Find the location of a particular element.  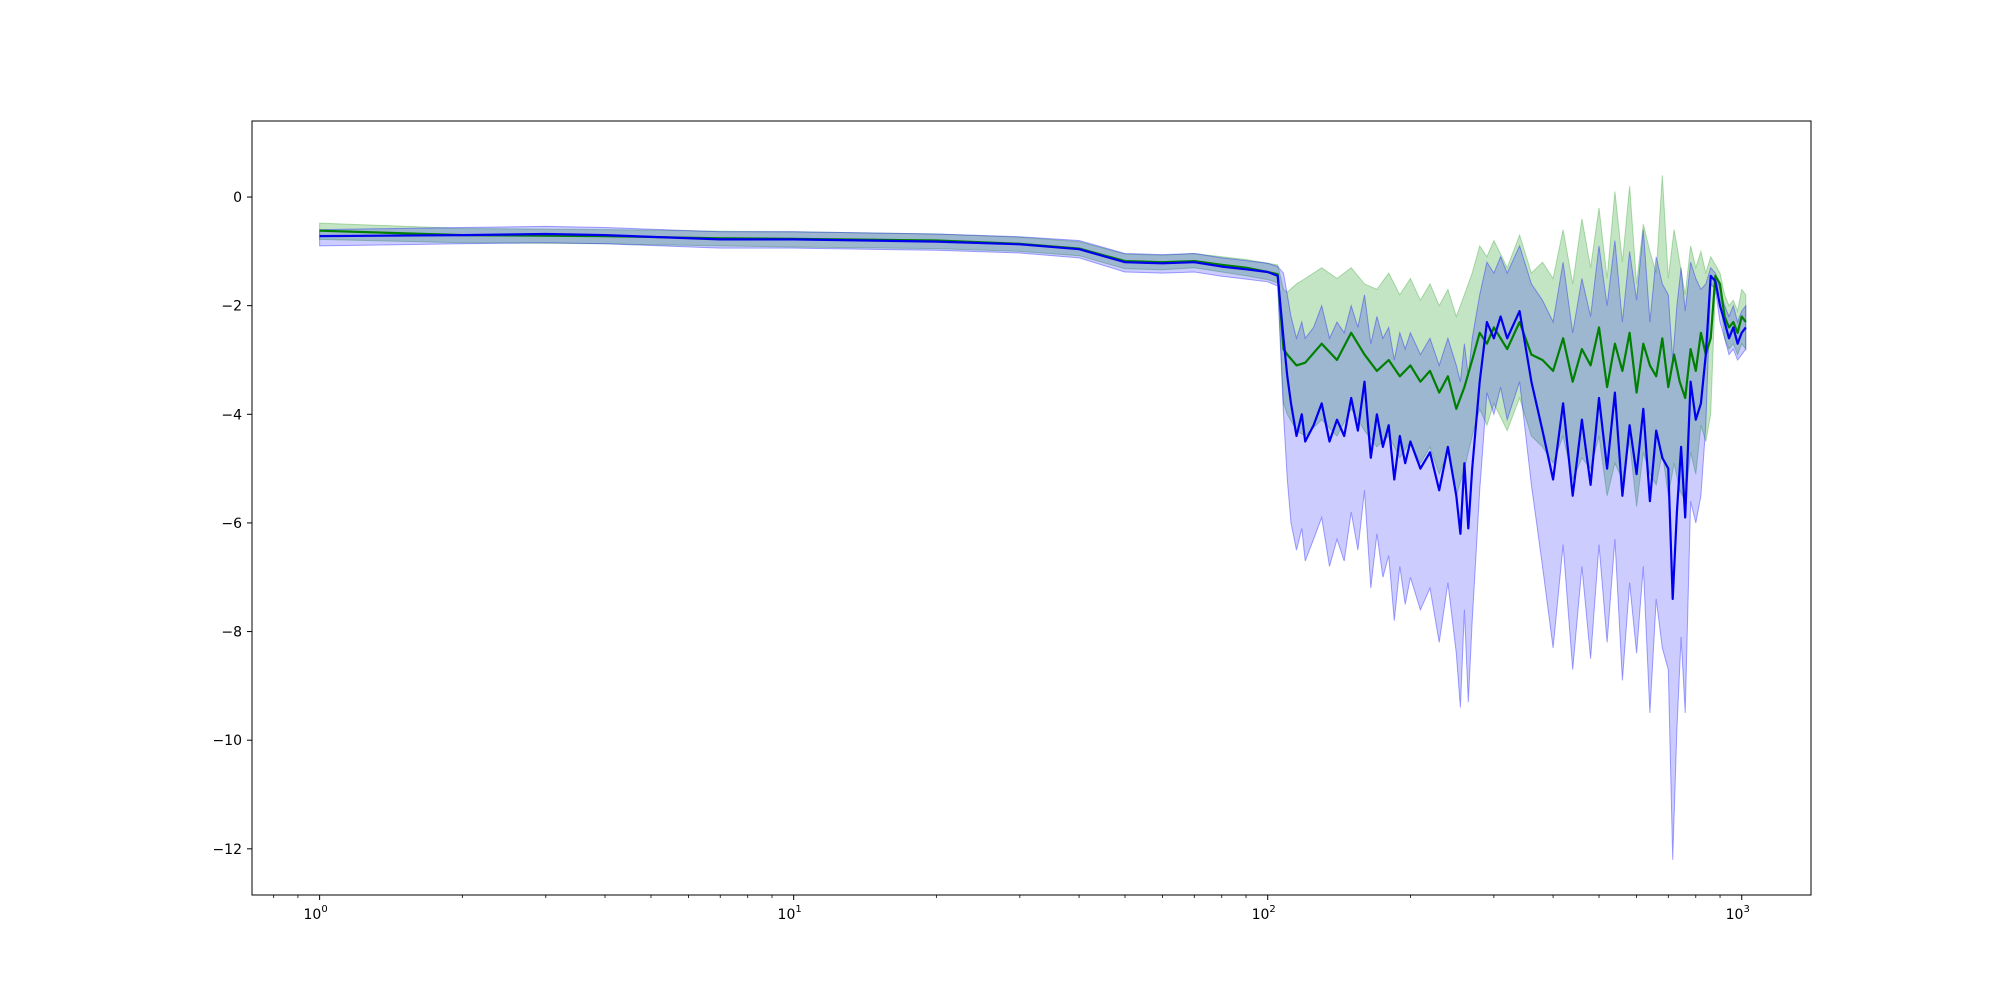

x-tick-label: 10⁰ is located at coordinates (316, 913).